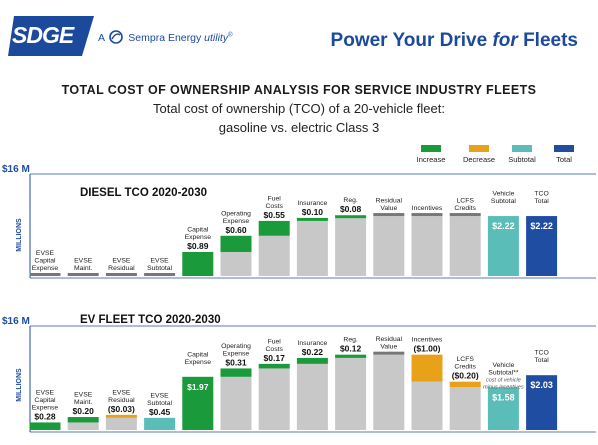 This screenshot has height=445, width=598. I want to click on tagline-part-1: Power Your Drive, so click(411, 40).